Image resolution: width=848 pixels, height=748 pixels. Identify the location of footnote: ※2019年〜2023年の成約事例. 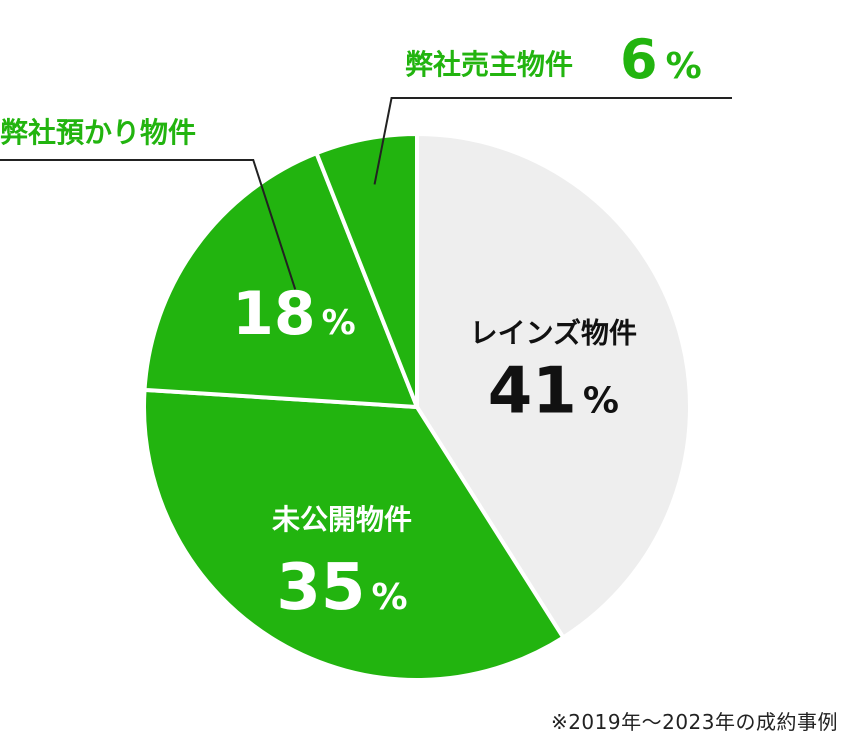
(694, 722).